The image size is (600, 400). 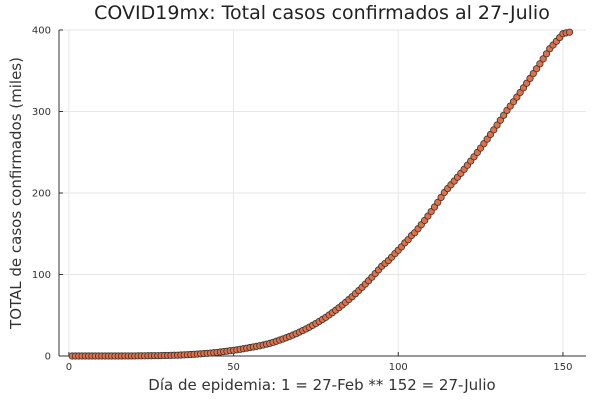 I want to click on x-tick-label: 150, so click(x=562, y=367).